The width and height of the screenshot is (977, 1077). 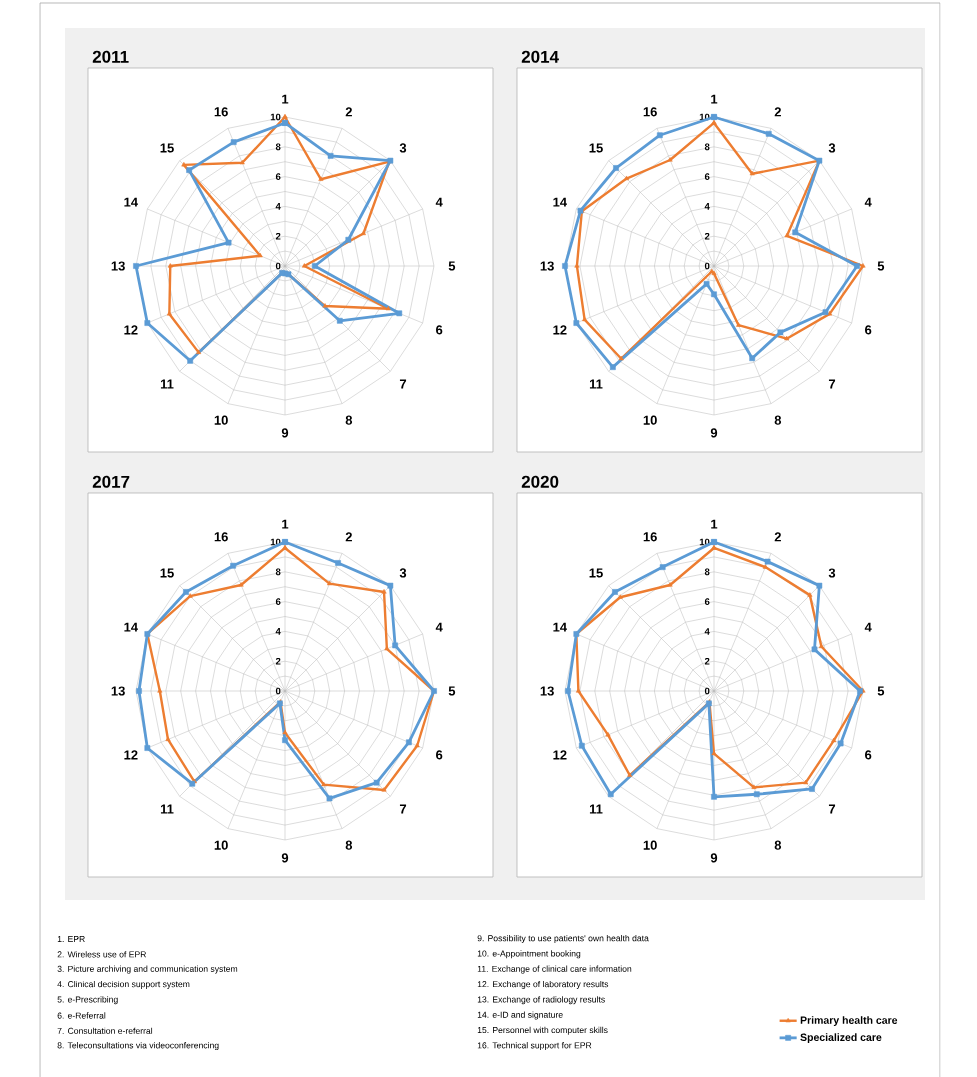 I want to click on text: 7. Consultation e-referral, so click(x=105, y=1030).